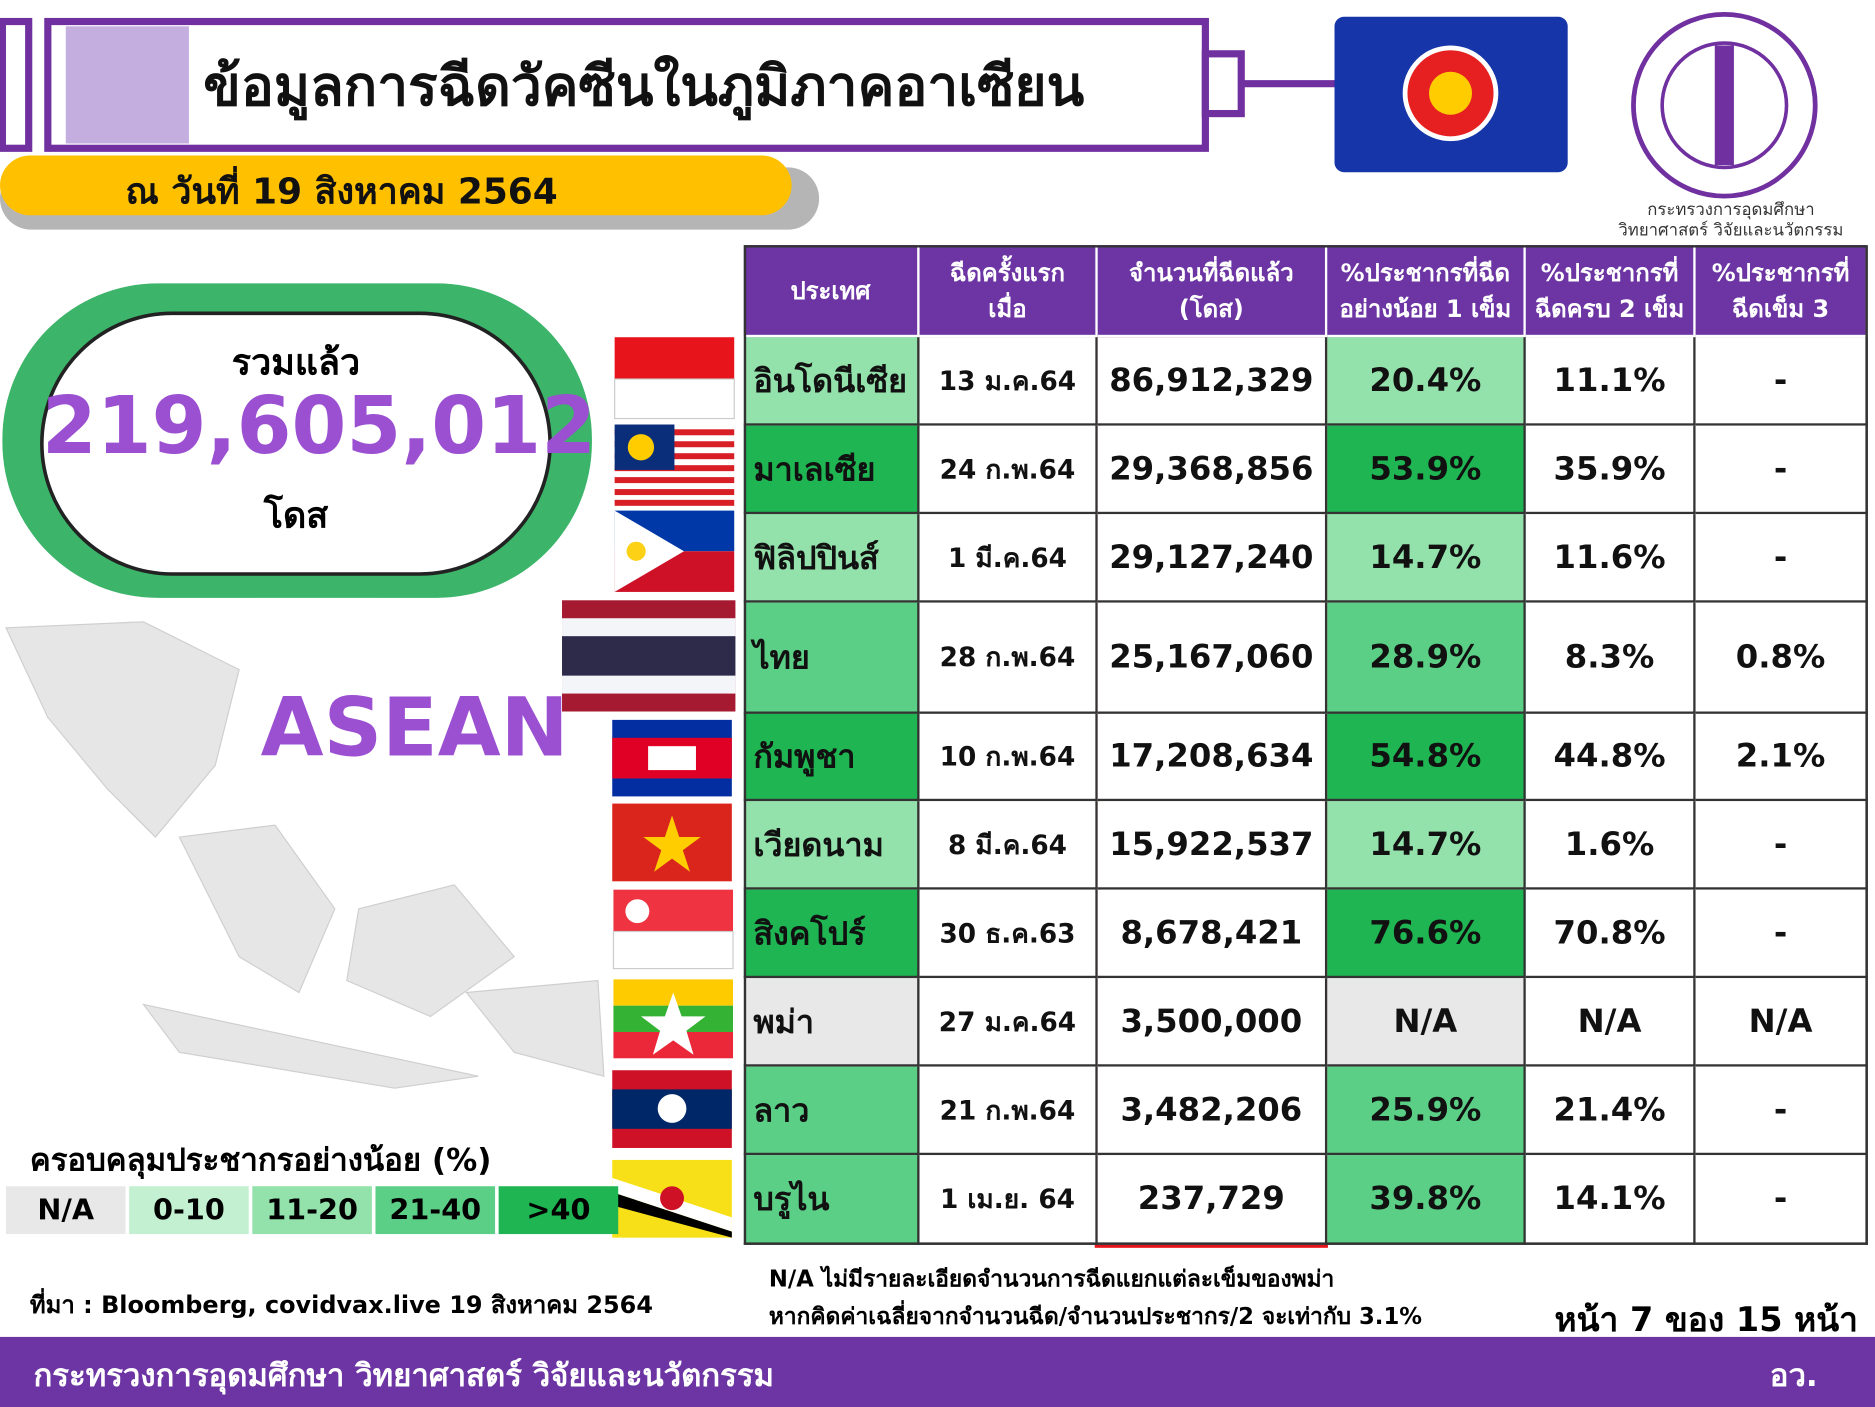 This screenshot has width=1875, height=1407. What do you see at coordinates (831, 558) in the screenshot?
I see `country-cell: ฟิลิปปินส์` at bounding box center [831, 558].